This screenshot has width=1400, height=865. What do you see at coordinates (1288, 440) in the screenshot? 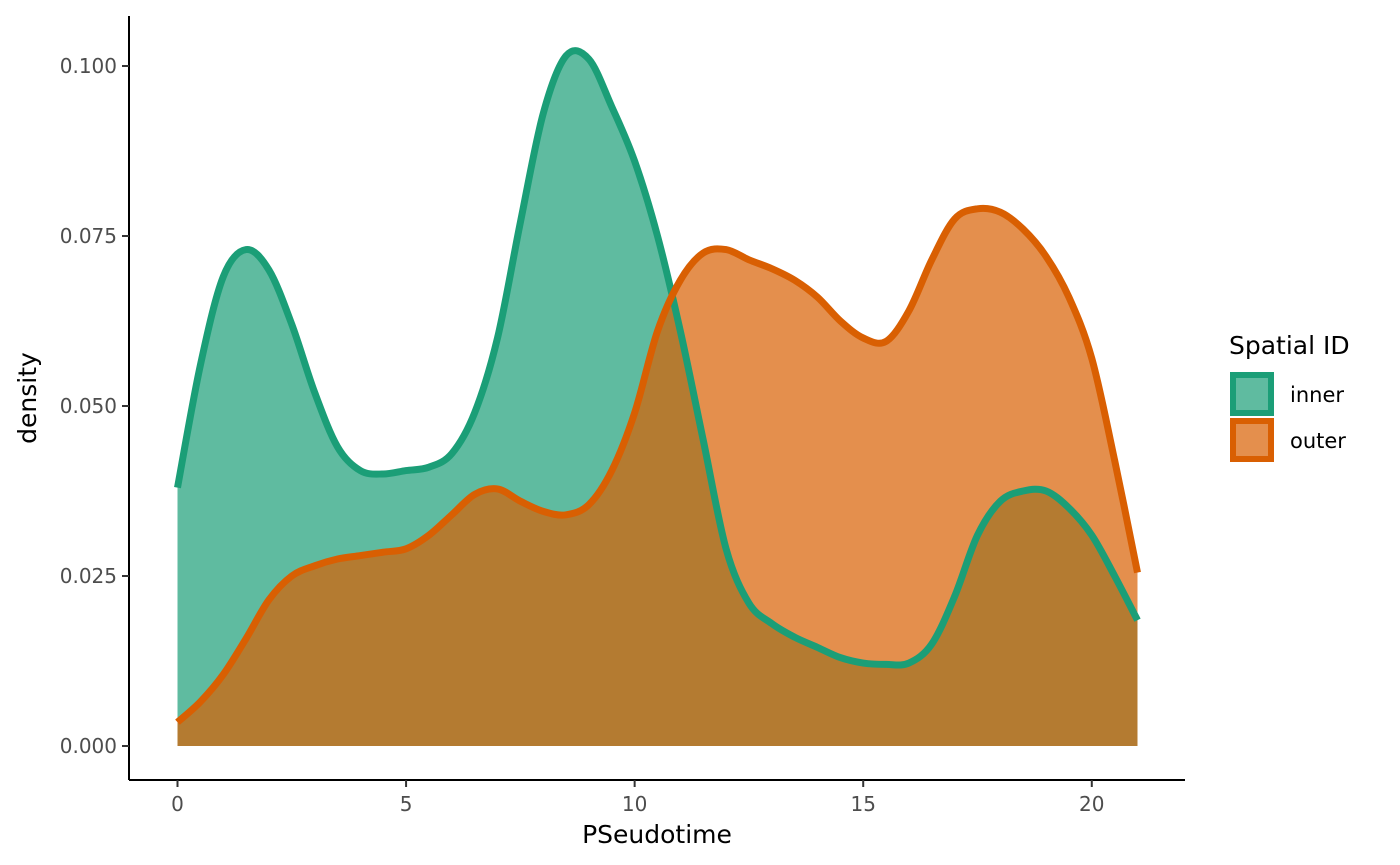
I see `legend-item-outer: outer` at bounding box center [1288, 440].